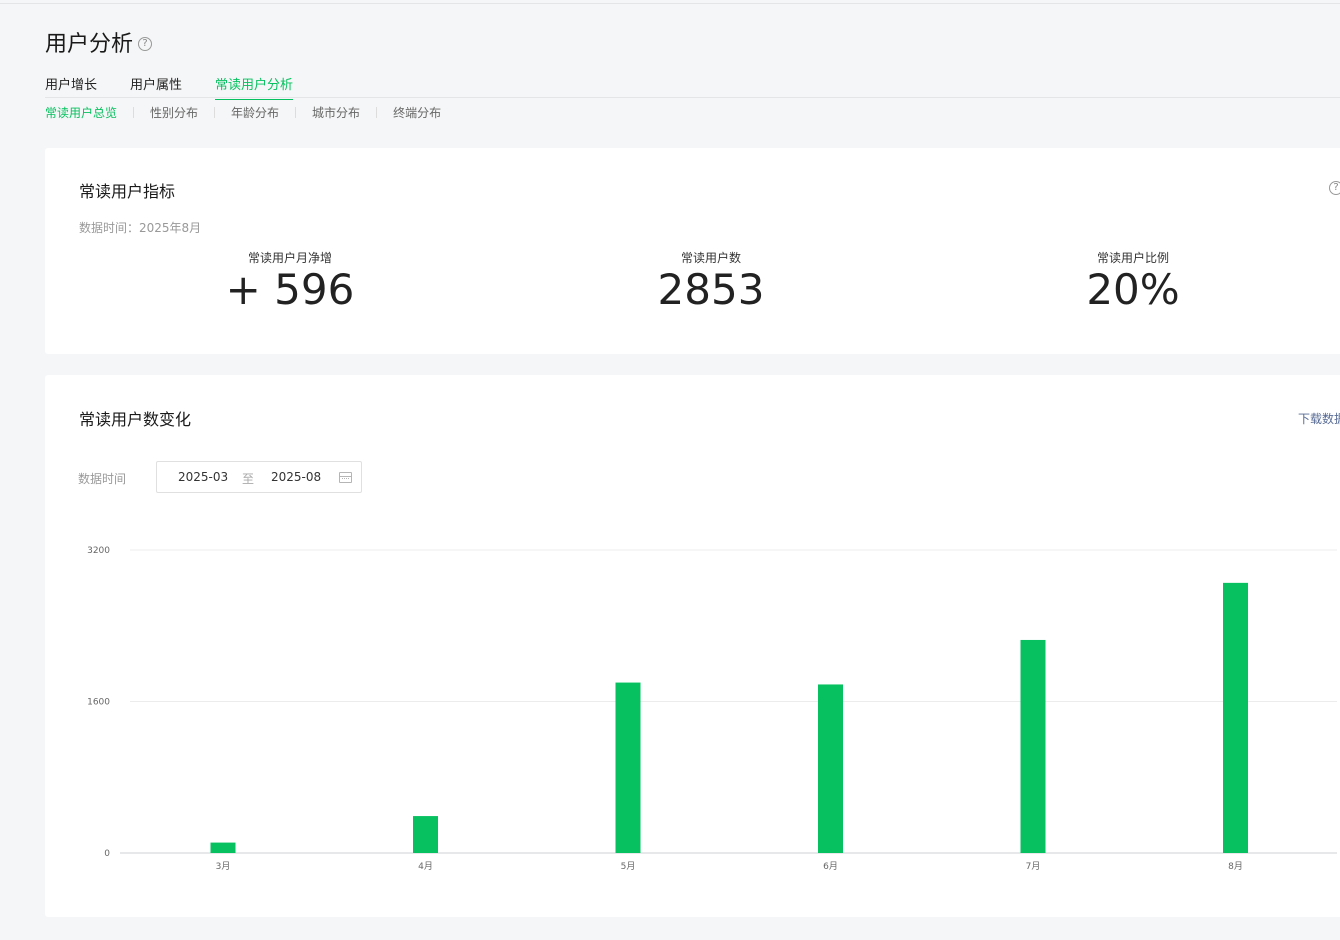  Describe the element at coordinates (289, 258) in the screenshot. I see `metric-label: 常读用户月净增` at that location.